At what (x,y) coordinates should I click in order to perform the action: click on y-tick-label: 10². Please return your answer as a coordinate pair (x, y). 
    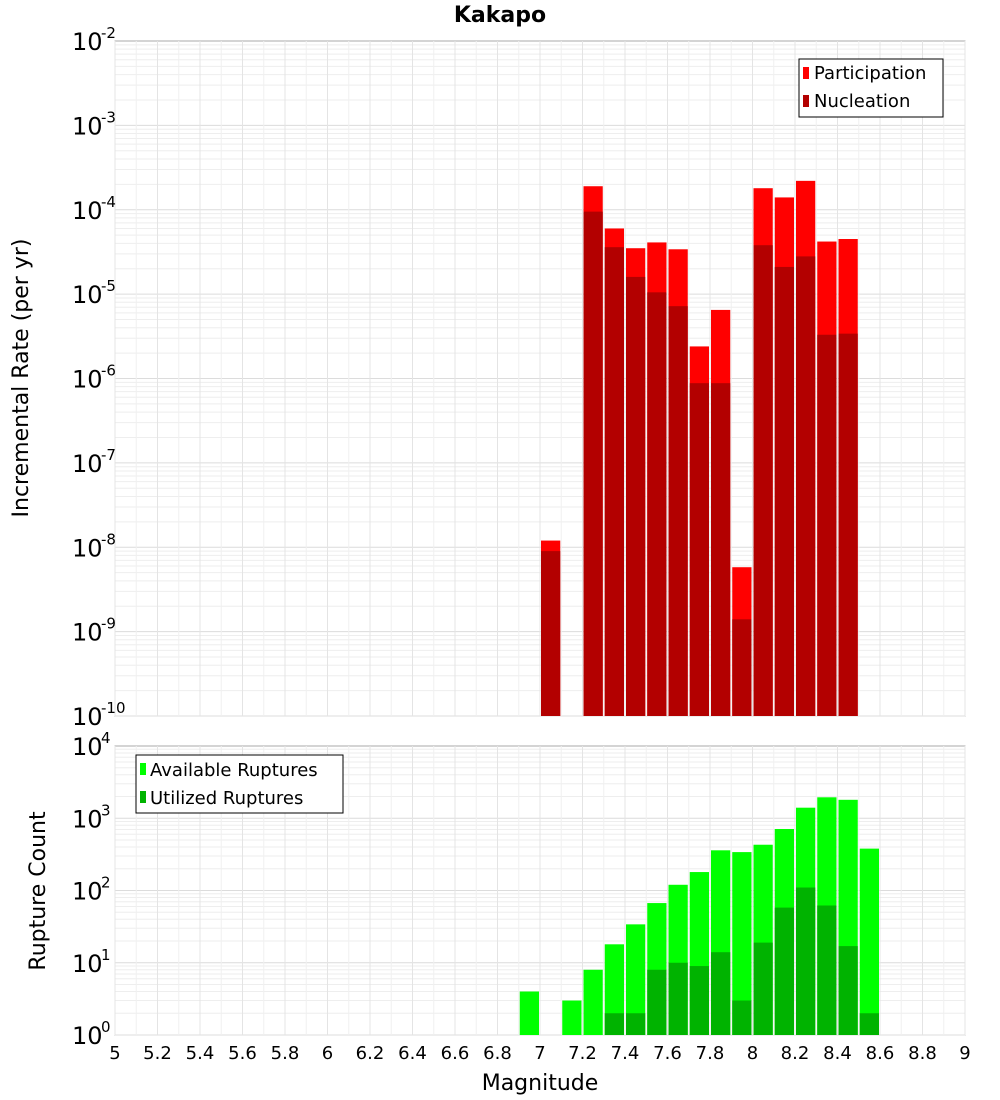
    Looking at the image, I should click on (91, 890).